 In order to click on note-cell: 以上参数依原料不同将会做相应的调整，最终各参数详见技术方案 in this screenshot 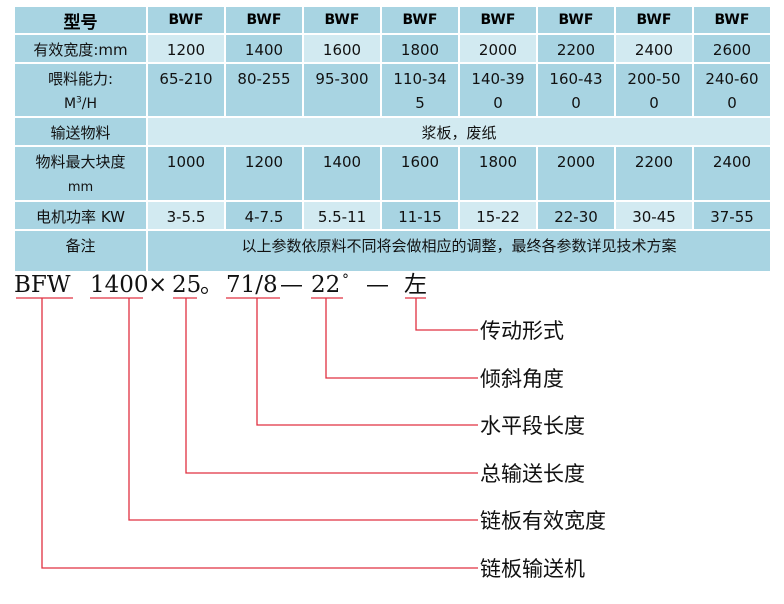, I will do `click(459, 251)`.